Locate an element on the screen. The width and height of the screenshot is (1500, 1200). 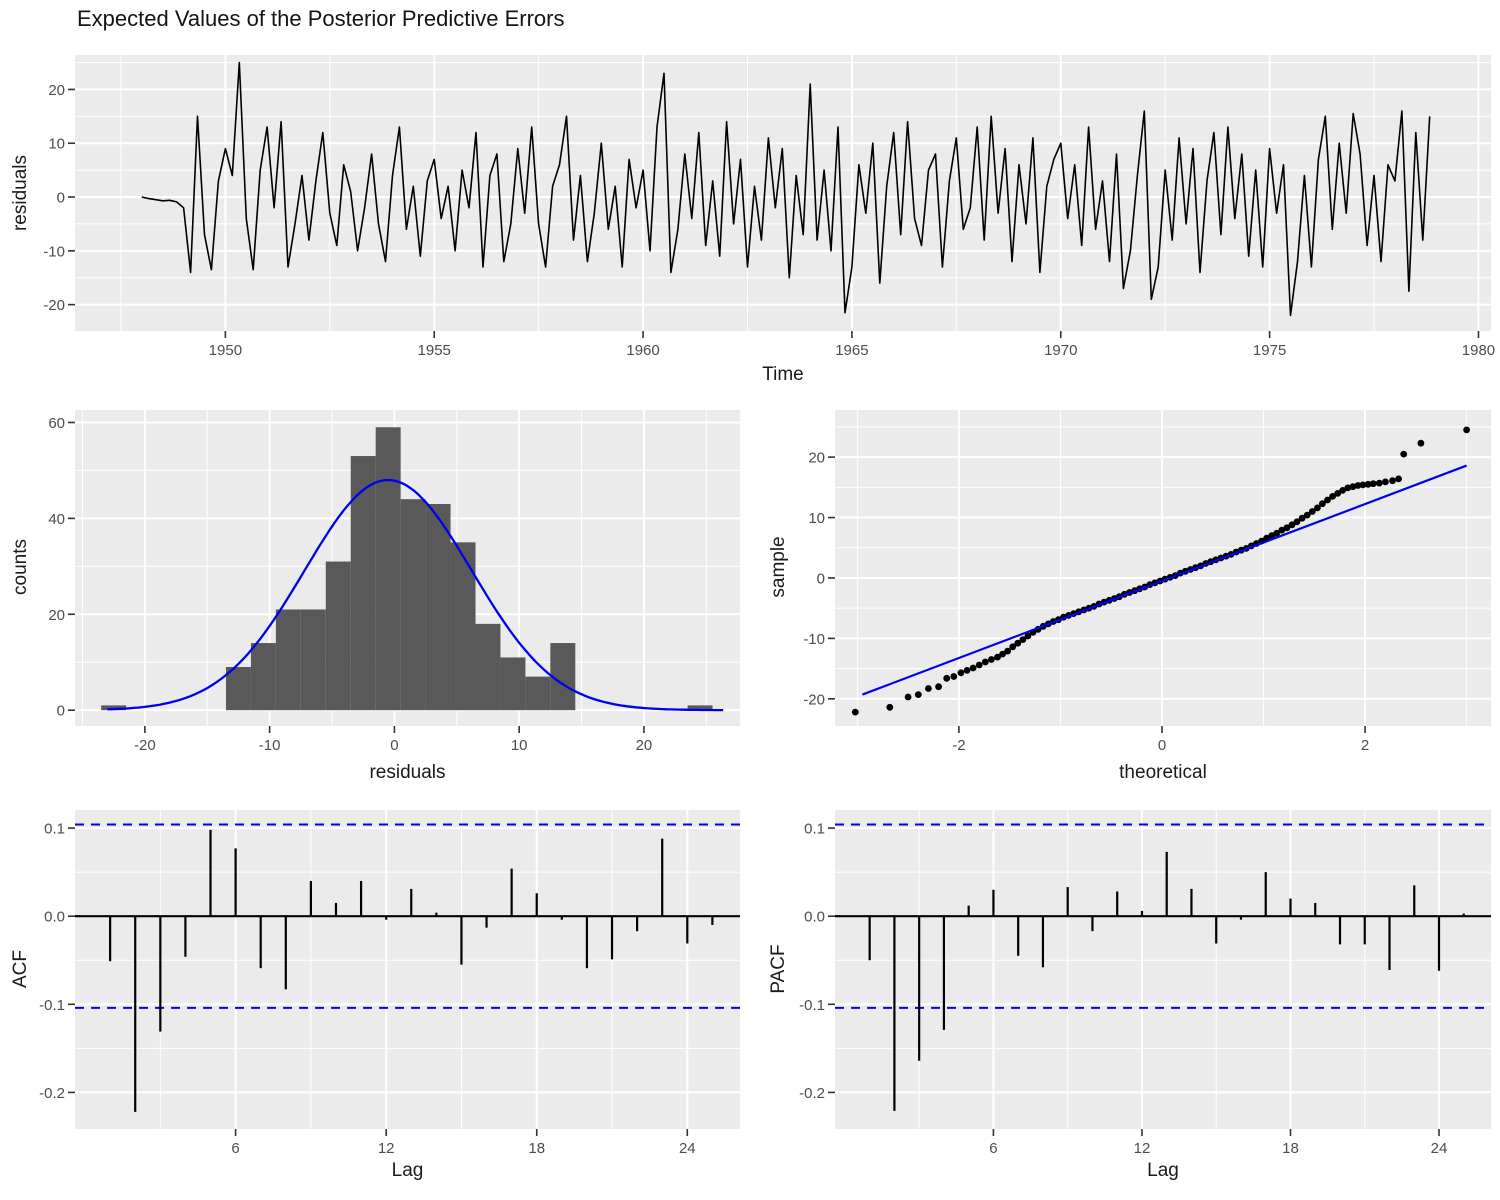
y-tick-label: 0.0 is located at coordinates (54, 917).